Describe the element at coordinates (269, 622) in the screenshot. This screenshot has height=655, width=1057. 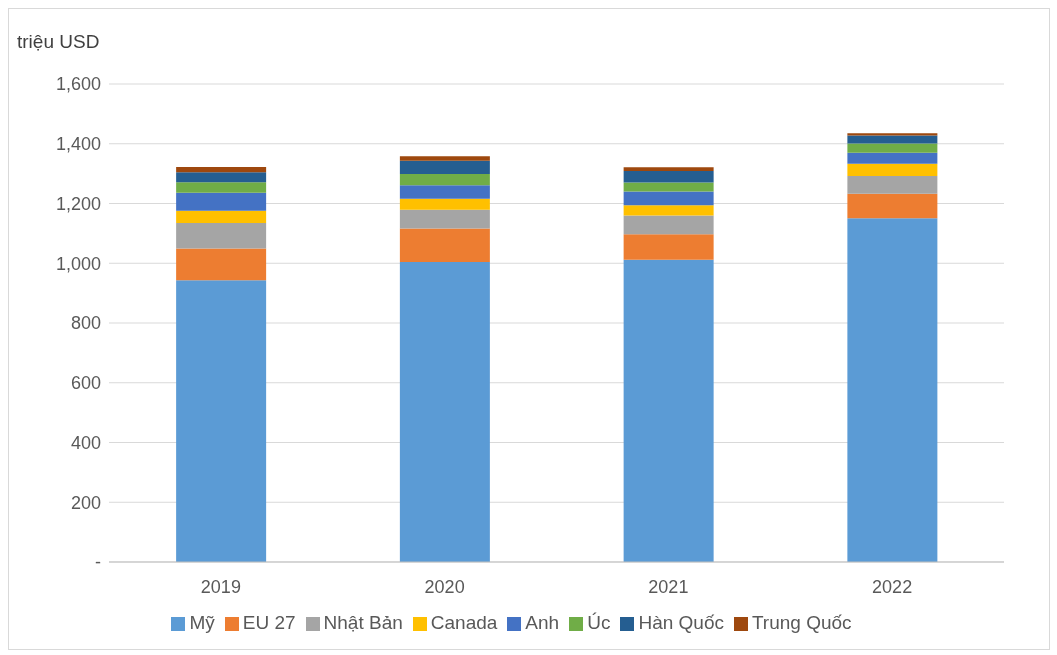
I see `legend-label: EU 27` at that location.